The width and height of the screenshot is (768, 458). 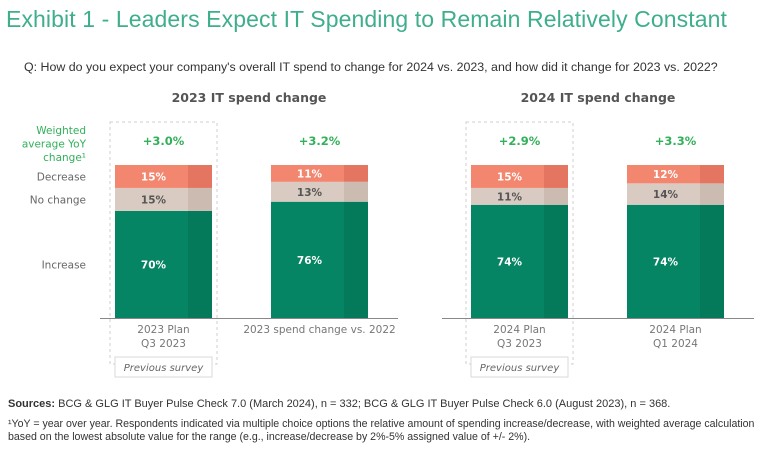 I want to click on bar-value-label: 13%, so click(x=310, y=193).